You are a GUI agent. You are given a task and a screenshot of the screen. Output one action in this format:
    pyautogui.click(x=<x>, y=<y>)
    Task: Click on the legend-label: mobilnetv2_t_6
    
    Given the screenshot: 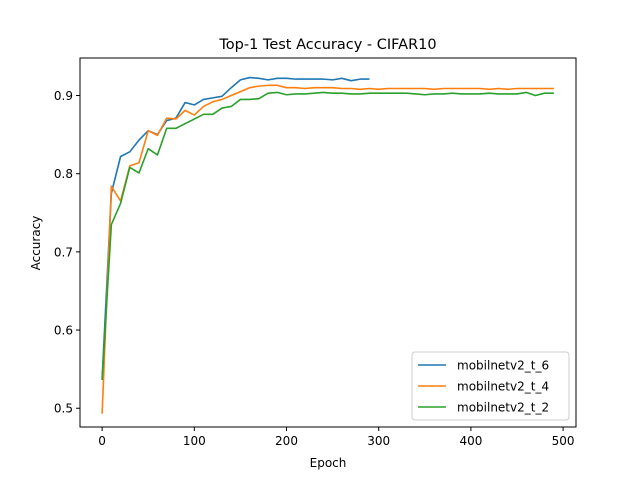 What is the action you would take?
    pyautogui.click(x=503, y=366)
    